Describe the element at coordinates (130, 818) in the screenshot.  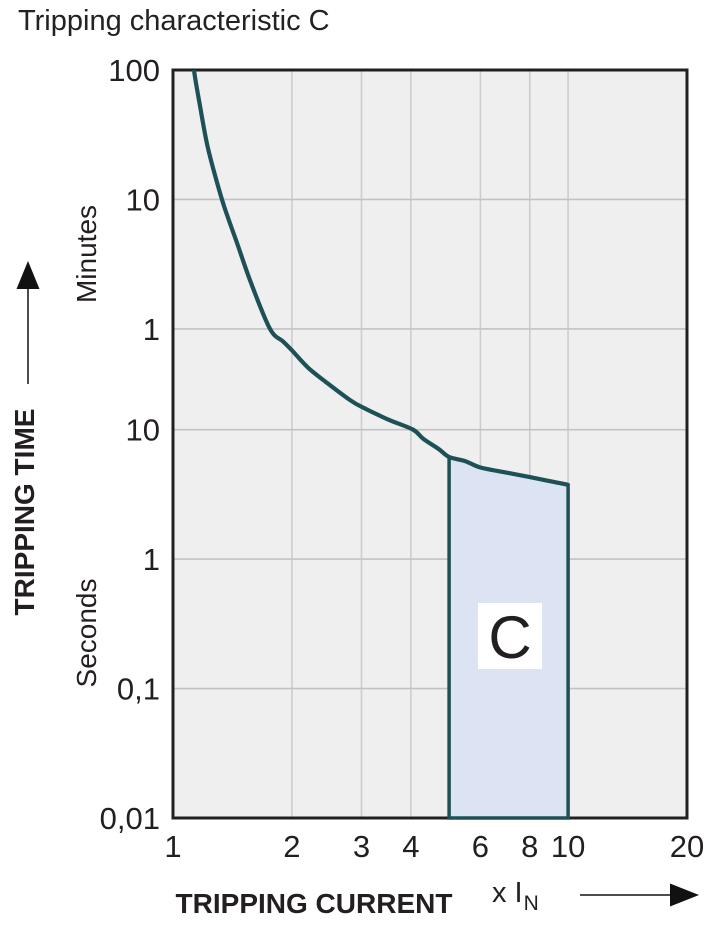
I see `y-tick-label: 0,01` at that location.